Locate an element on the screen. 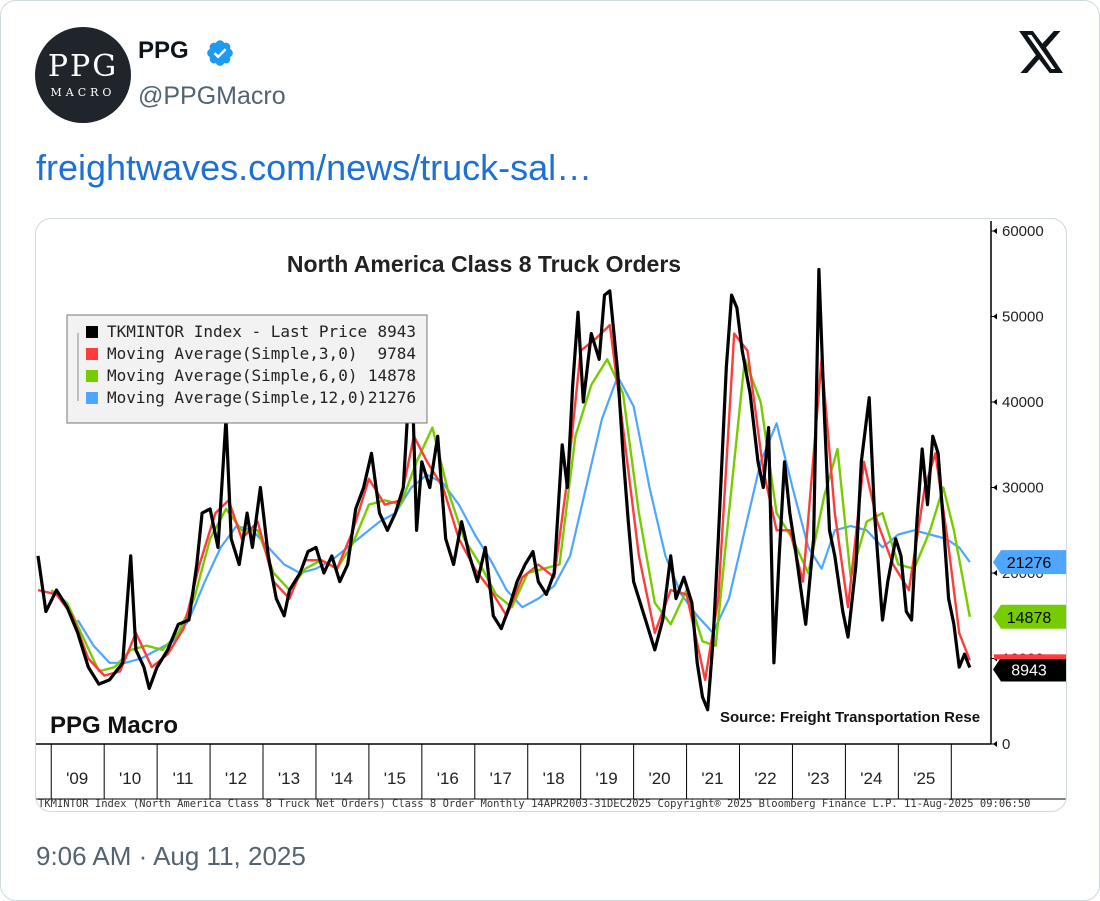  display-name: PPG is located at coordinates (163, 50).